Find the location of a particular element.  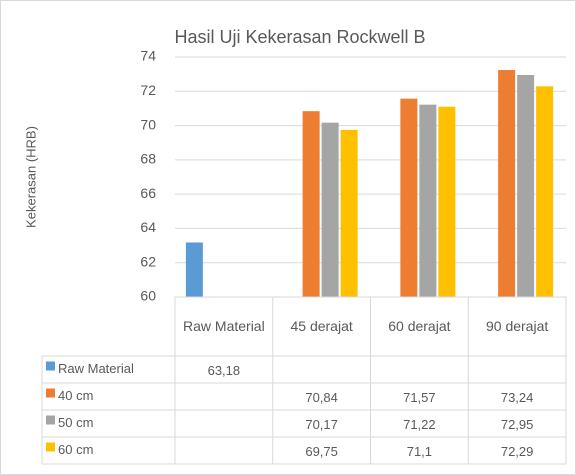

legend-label: 60 cm is located at coordinates (75, 449).